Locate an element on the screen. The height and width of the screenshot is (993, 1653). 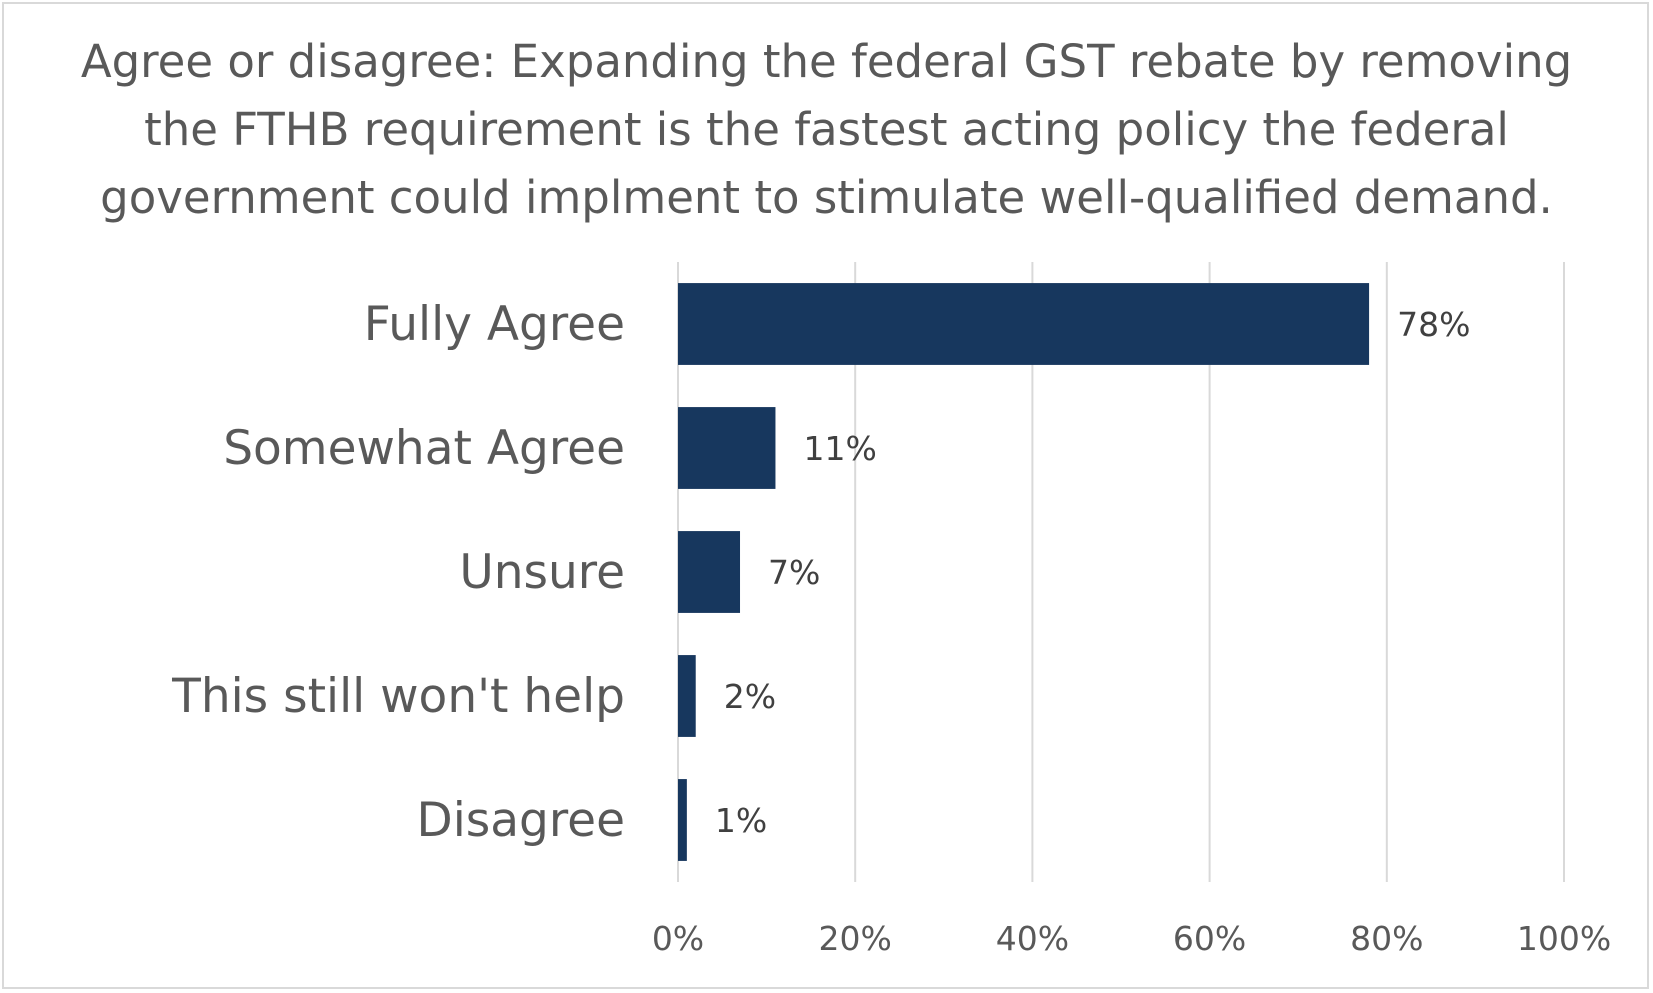
x-tick-label: 0% is located at coordinates (678, 938).